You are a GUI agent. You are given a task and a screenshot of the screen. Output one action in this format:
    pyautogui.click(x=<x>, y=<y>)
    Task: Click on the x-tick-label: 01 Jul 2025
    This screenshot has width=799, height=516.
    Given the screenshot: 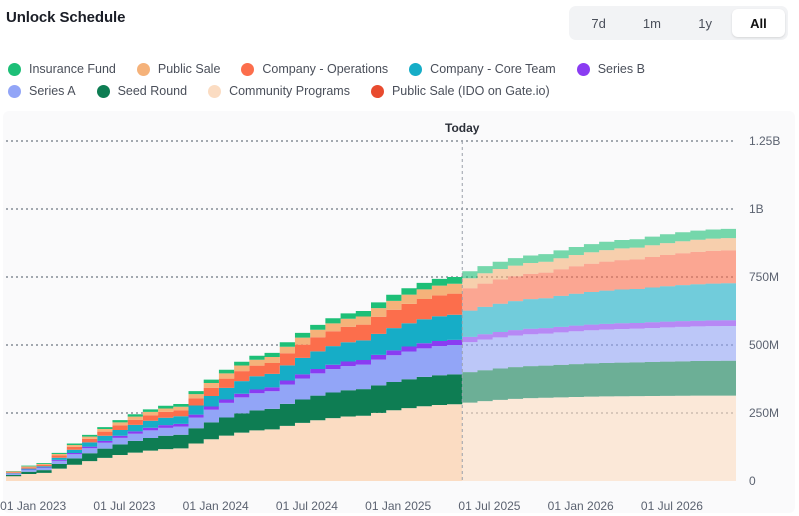 What is the action you would take?
    pyautogui.click(x=489, y=506)
    